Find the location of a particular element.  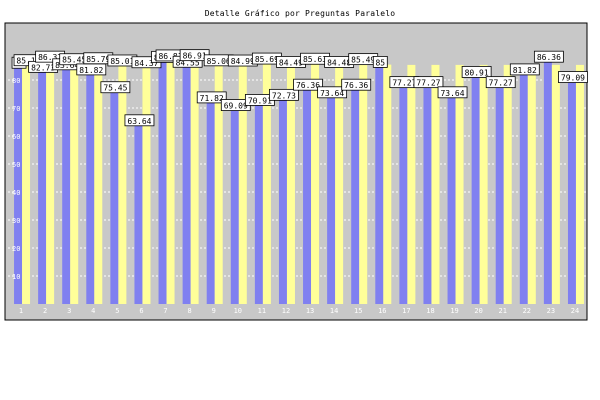

x-tick-label: 11 is located at coordinates (262, 311).